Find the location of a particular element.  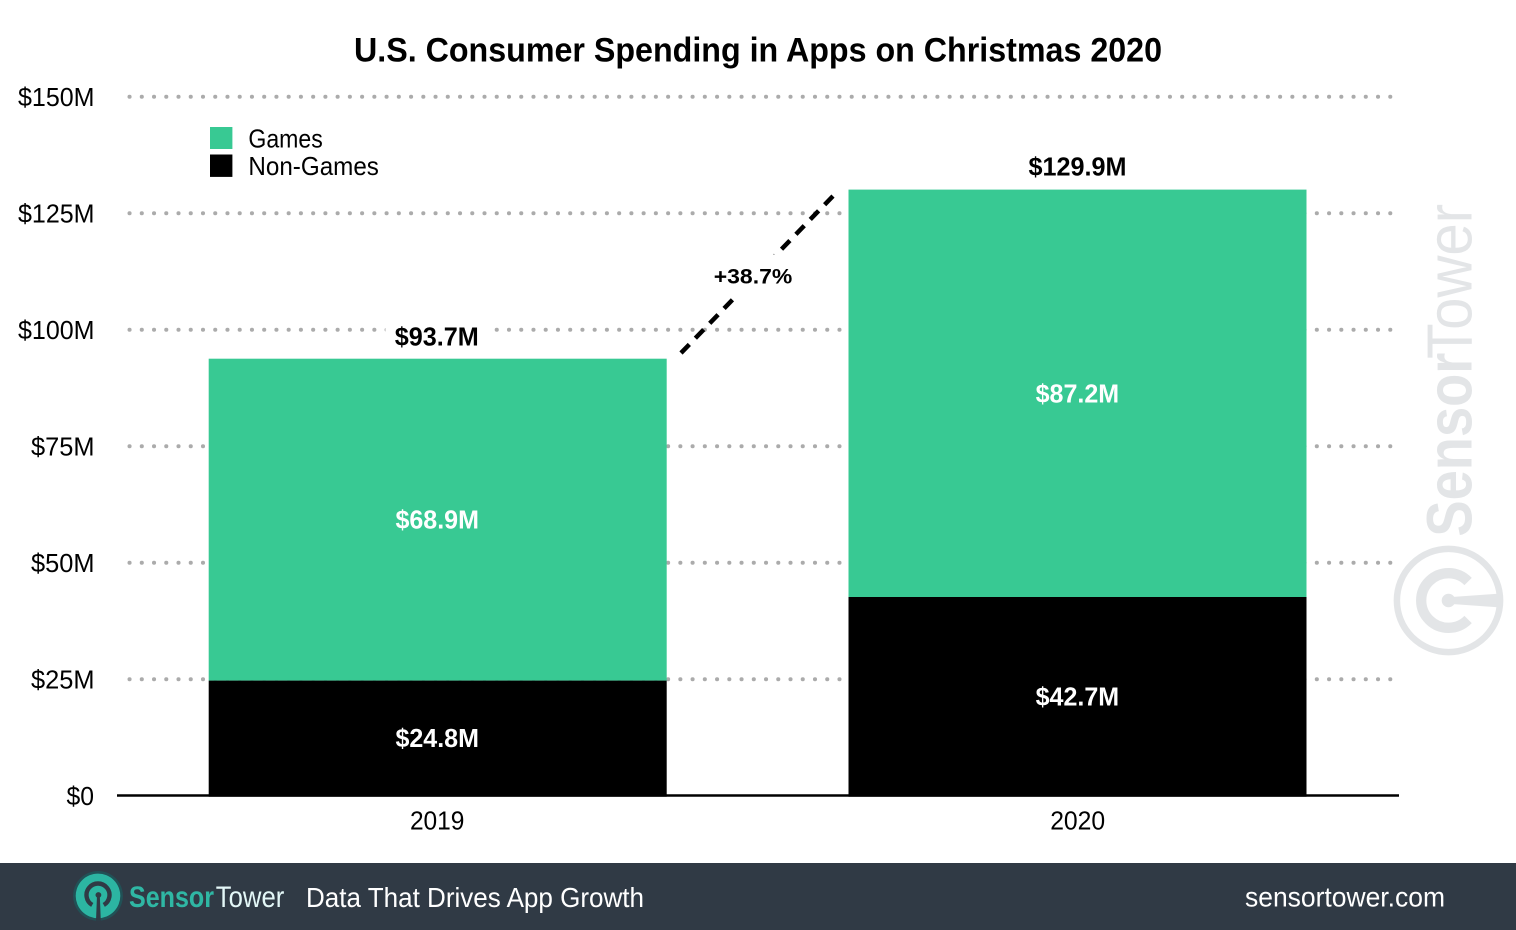

svg-text: $50M is located at coordinates (63, 563).